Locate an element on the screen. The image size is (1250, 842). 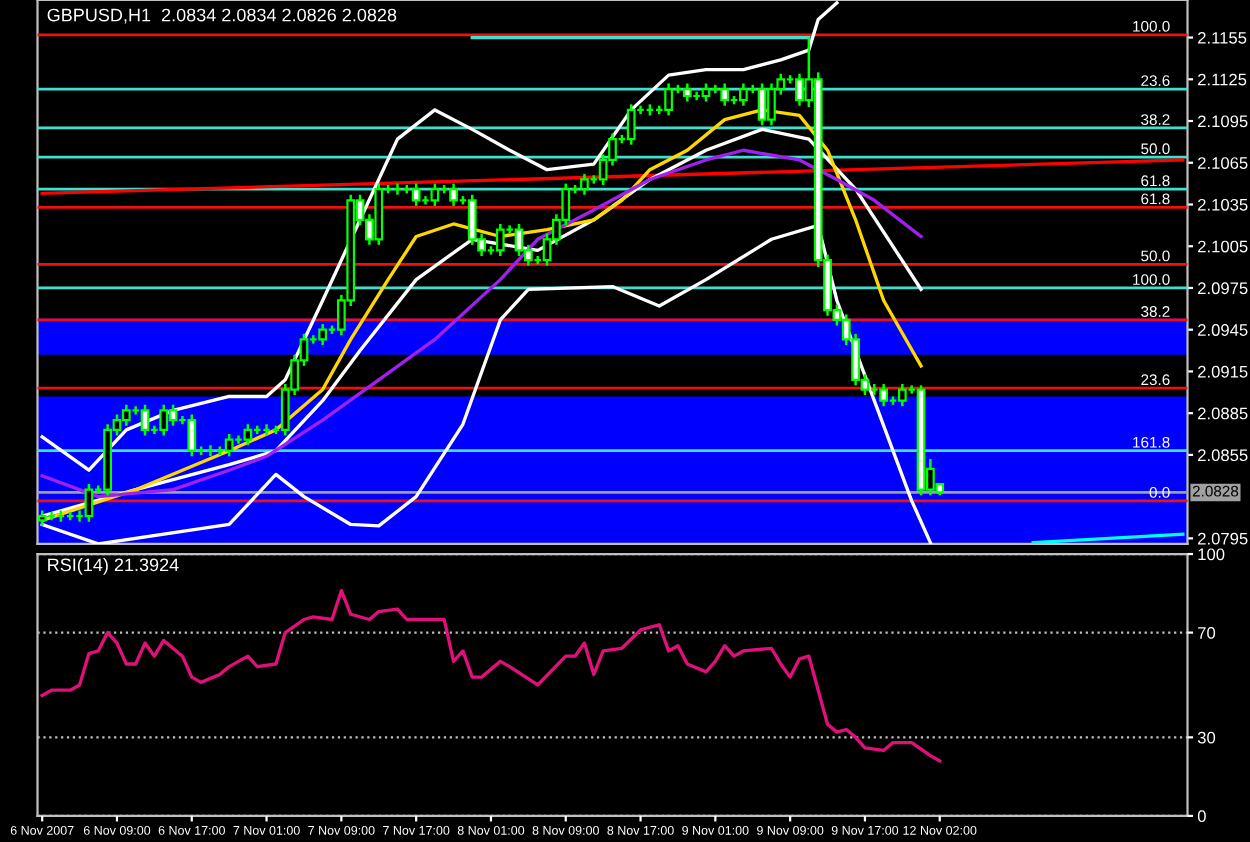
y-tick-label: 2.1065 is located at coordinates (1223, 163).